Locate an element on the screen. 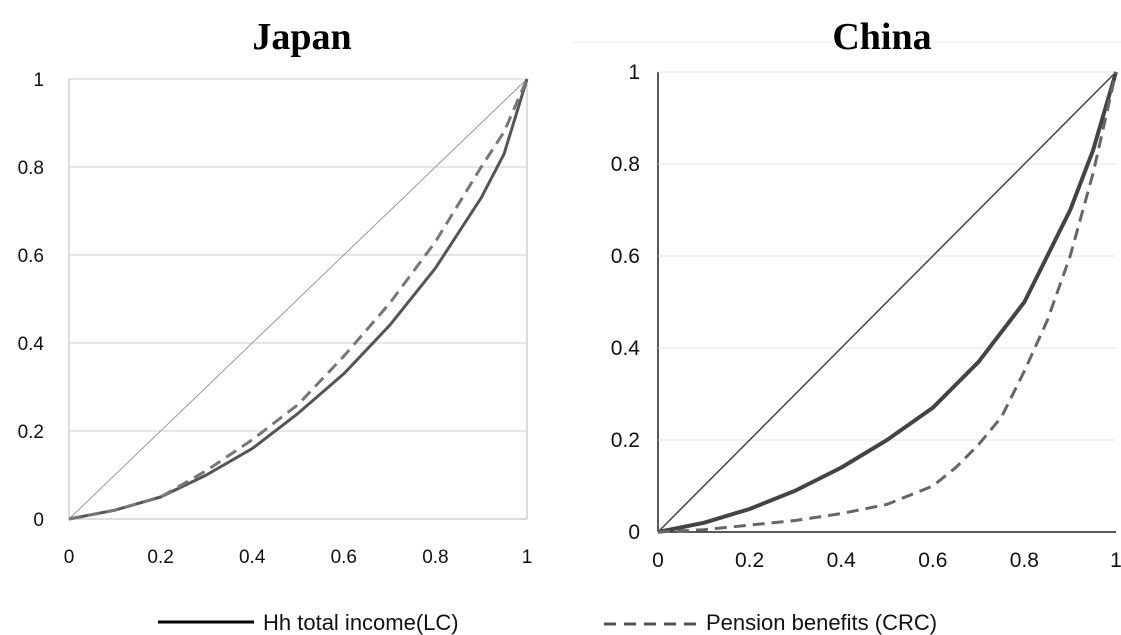 Image resolution: width=1121 pixels, height=635 pixels. y-tick-label-china: 0.8 is located at coordinates (625, 164).